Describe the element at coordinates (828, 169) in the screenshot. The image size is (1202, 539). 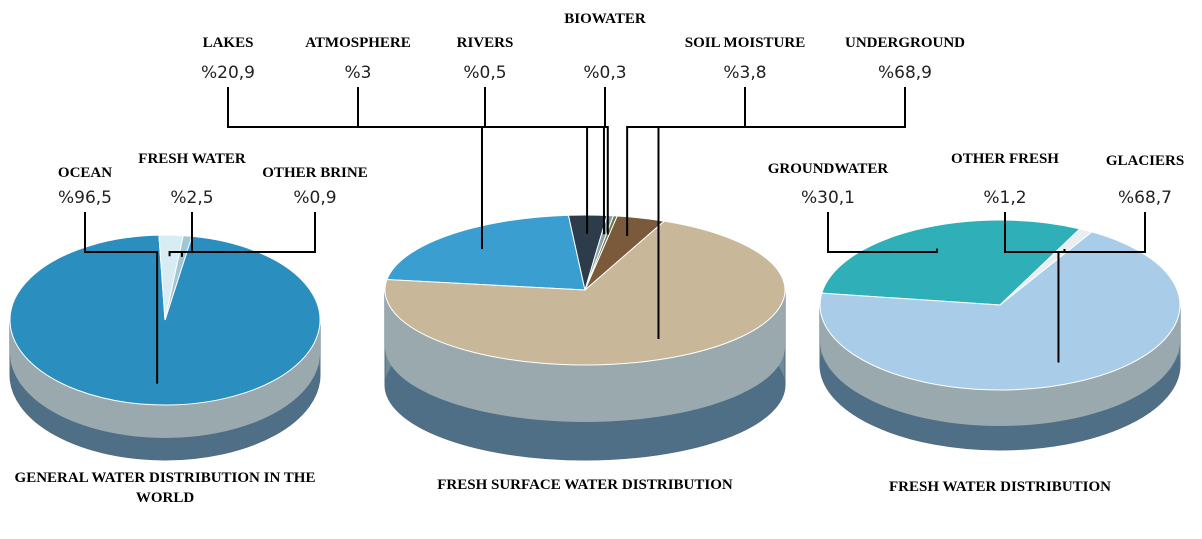
I see `slice-label: GROUNDWATER` at that location.